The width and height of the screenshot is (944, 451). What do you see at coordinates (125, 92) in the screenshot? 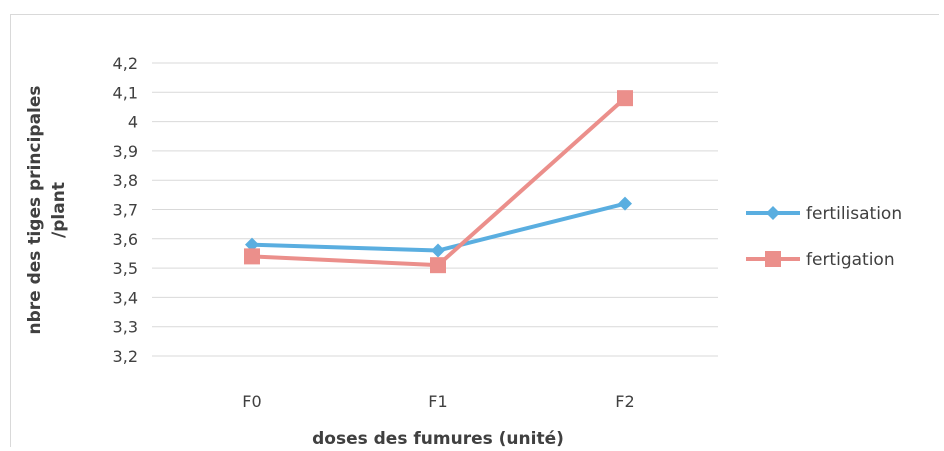
I see `y-tick-label: 4,1` at bounding box center [125, 92].